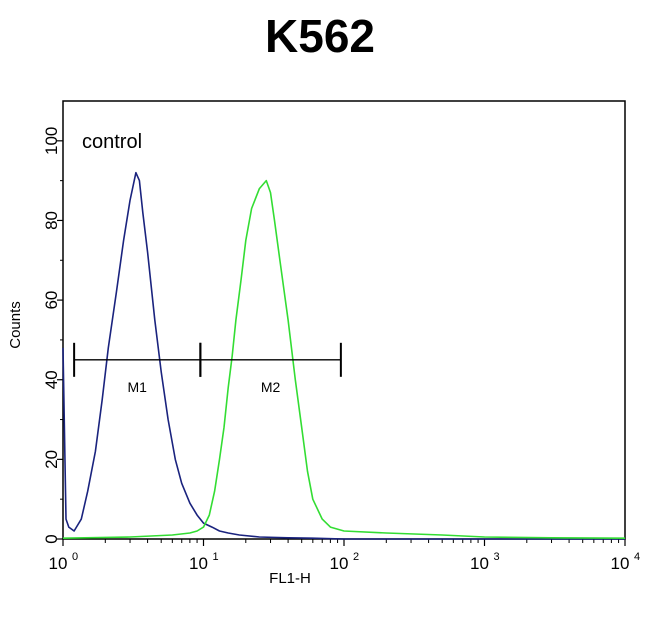 The width and height of the screenshot is (650, 622). I want to click on marker-label: M1, so click(138, 387).